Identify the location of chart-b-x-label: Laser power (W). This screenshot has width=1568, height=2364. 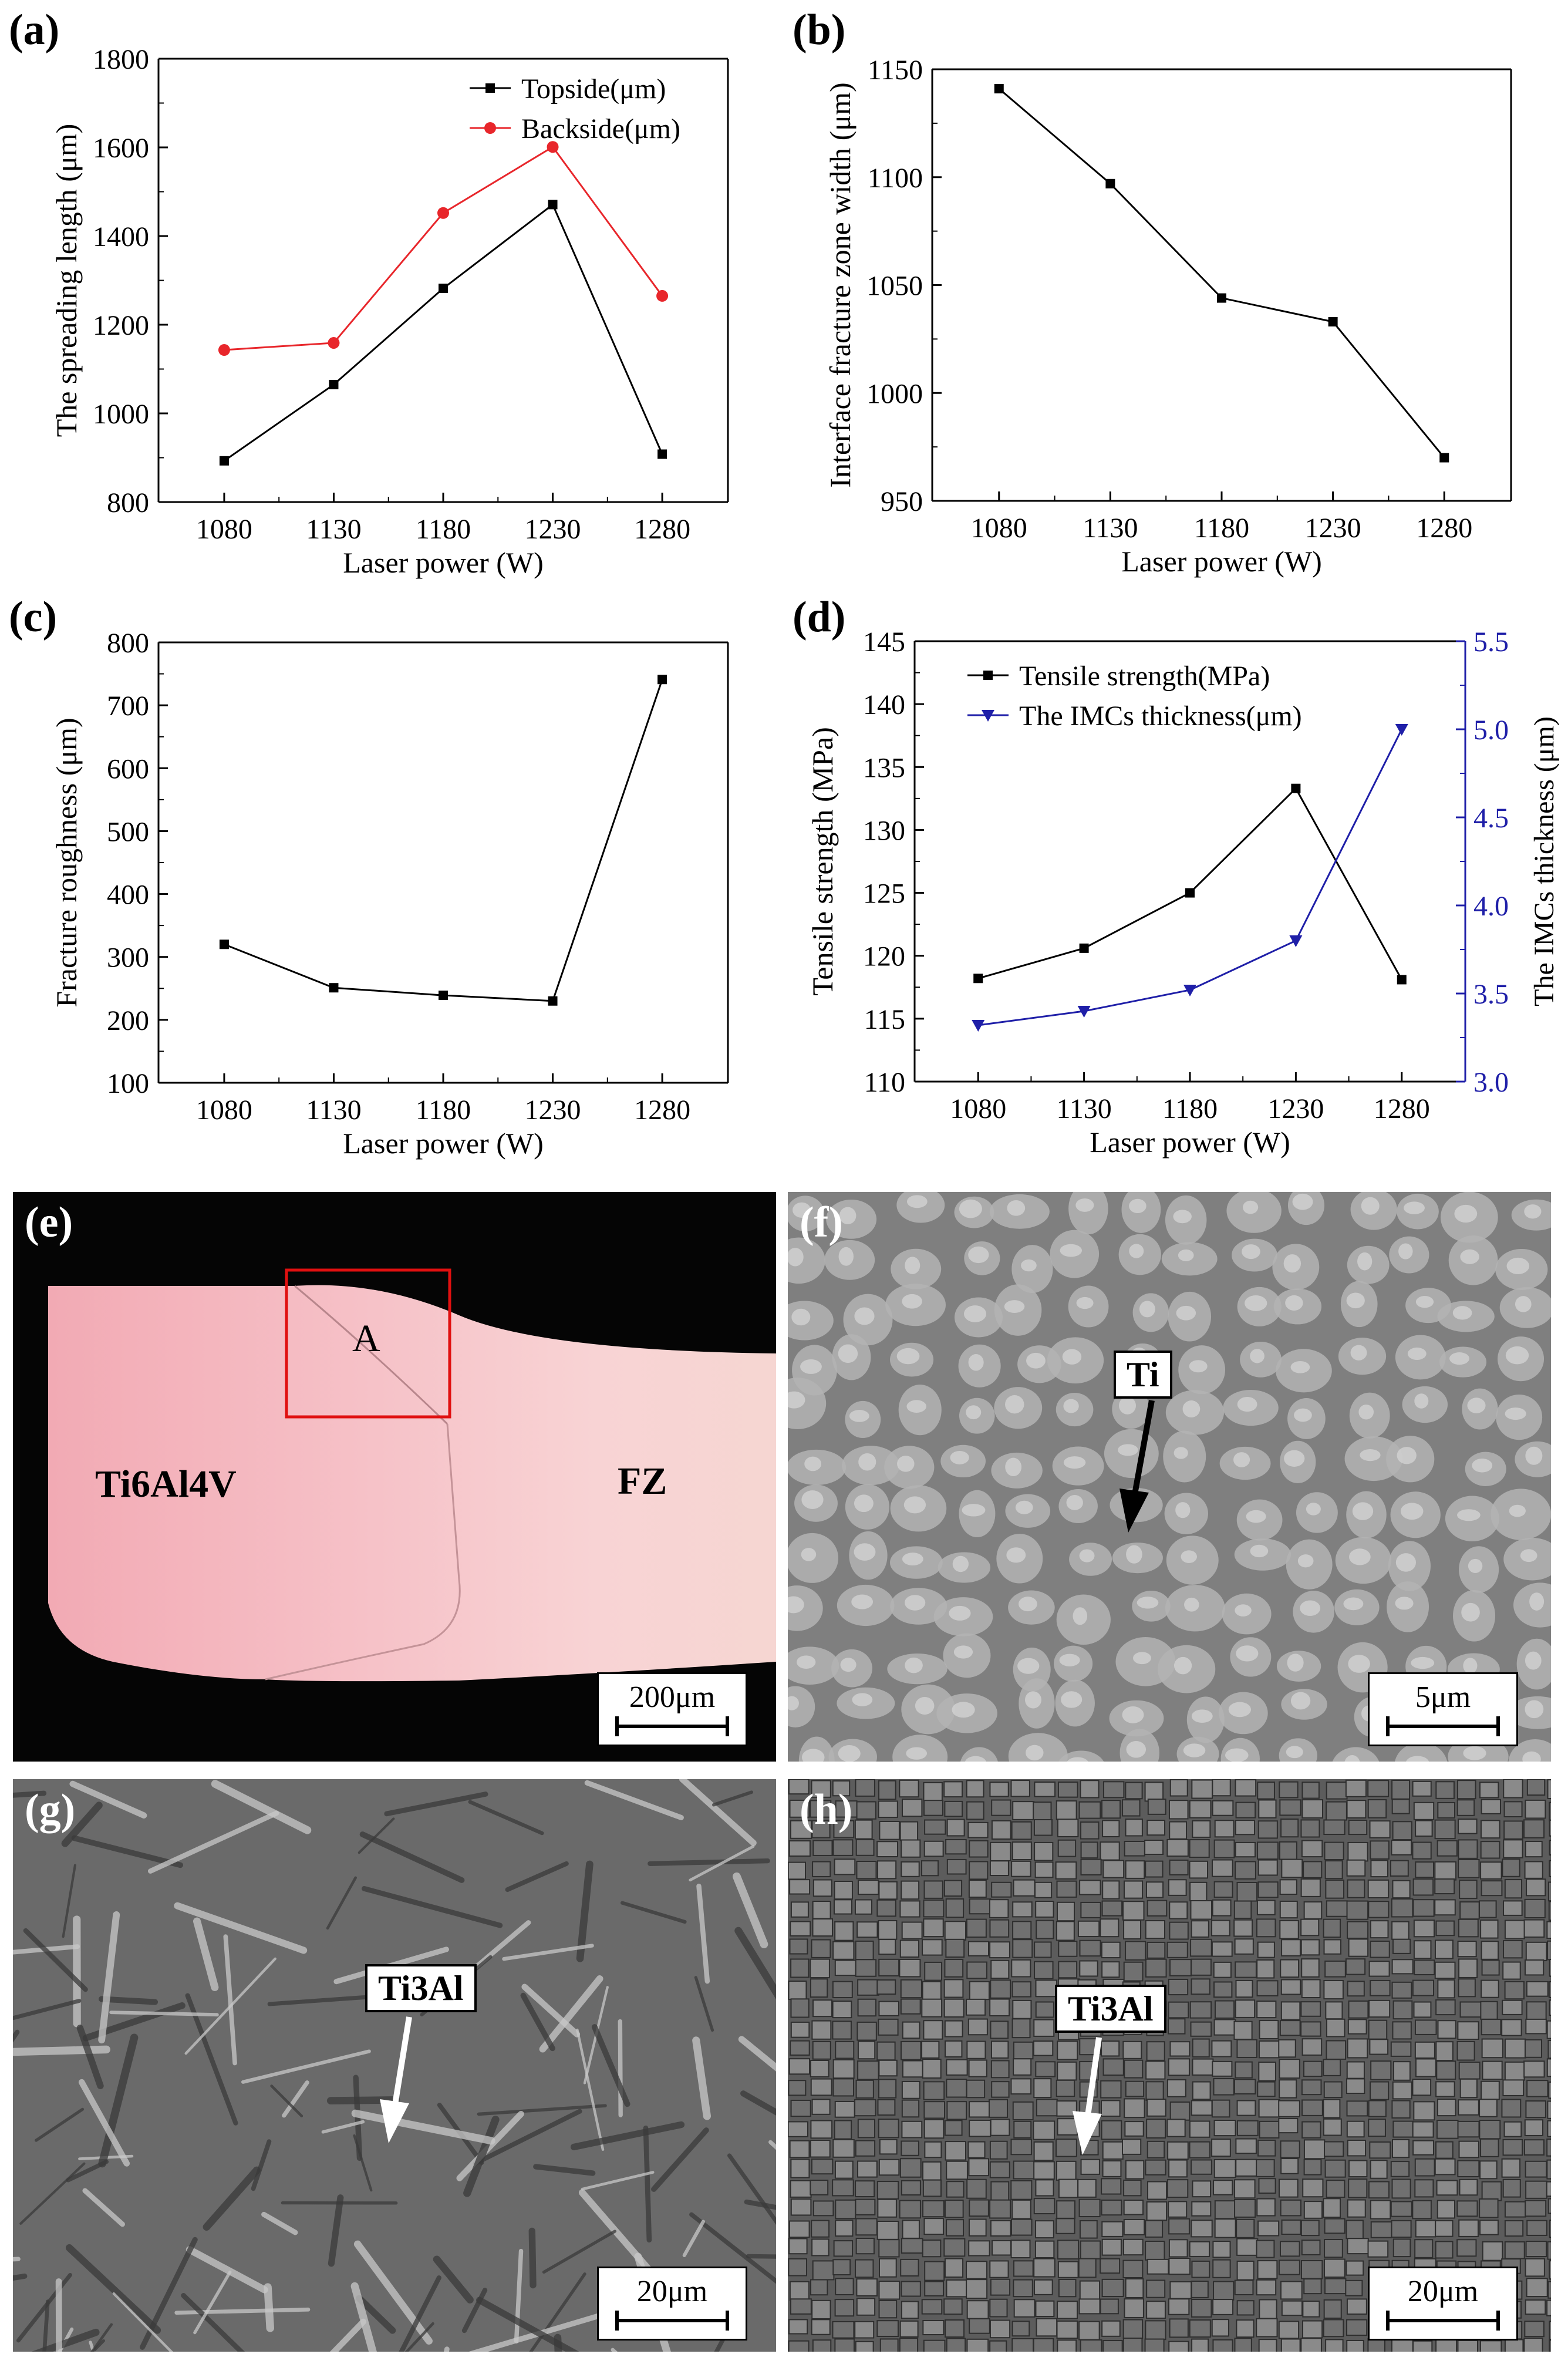
(1221, 561).